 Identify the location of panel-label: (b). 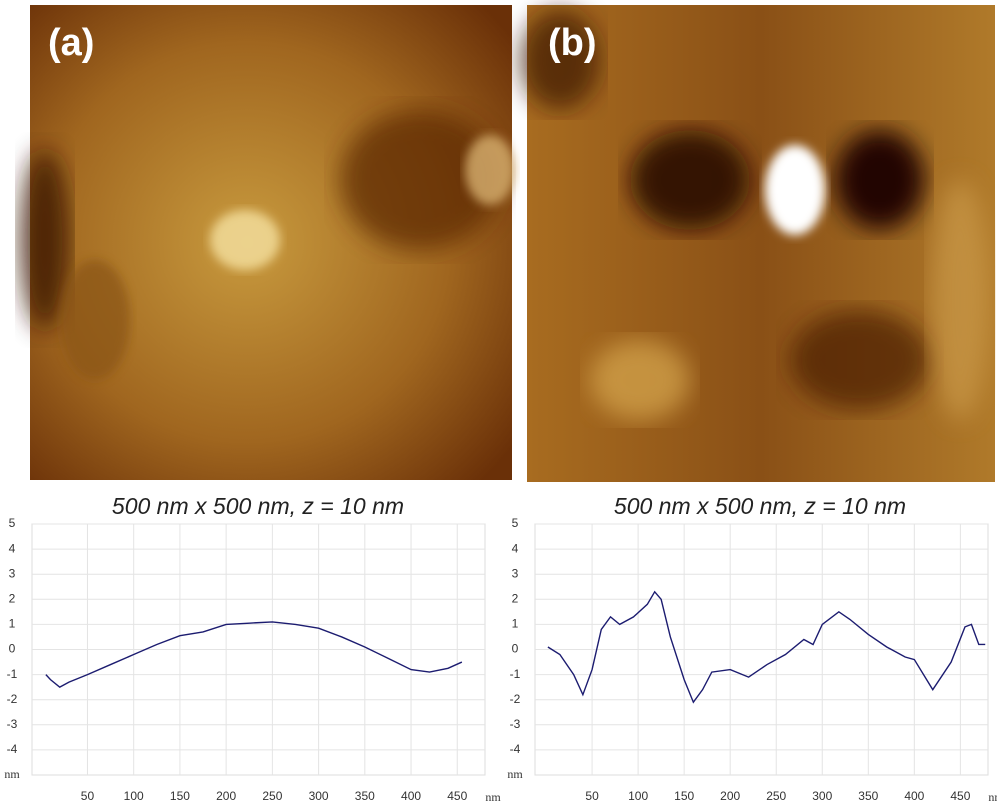
(572, 43).